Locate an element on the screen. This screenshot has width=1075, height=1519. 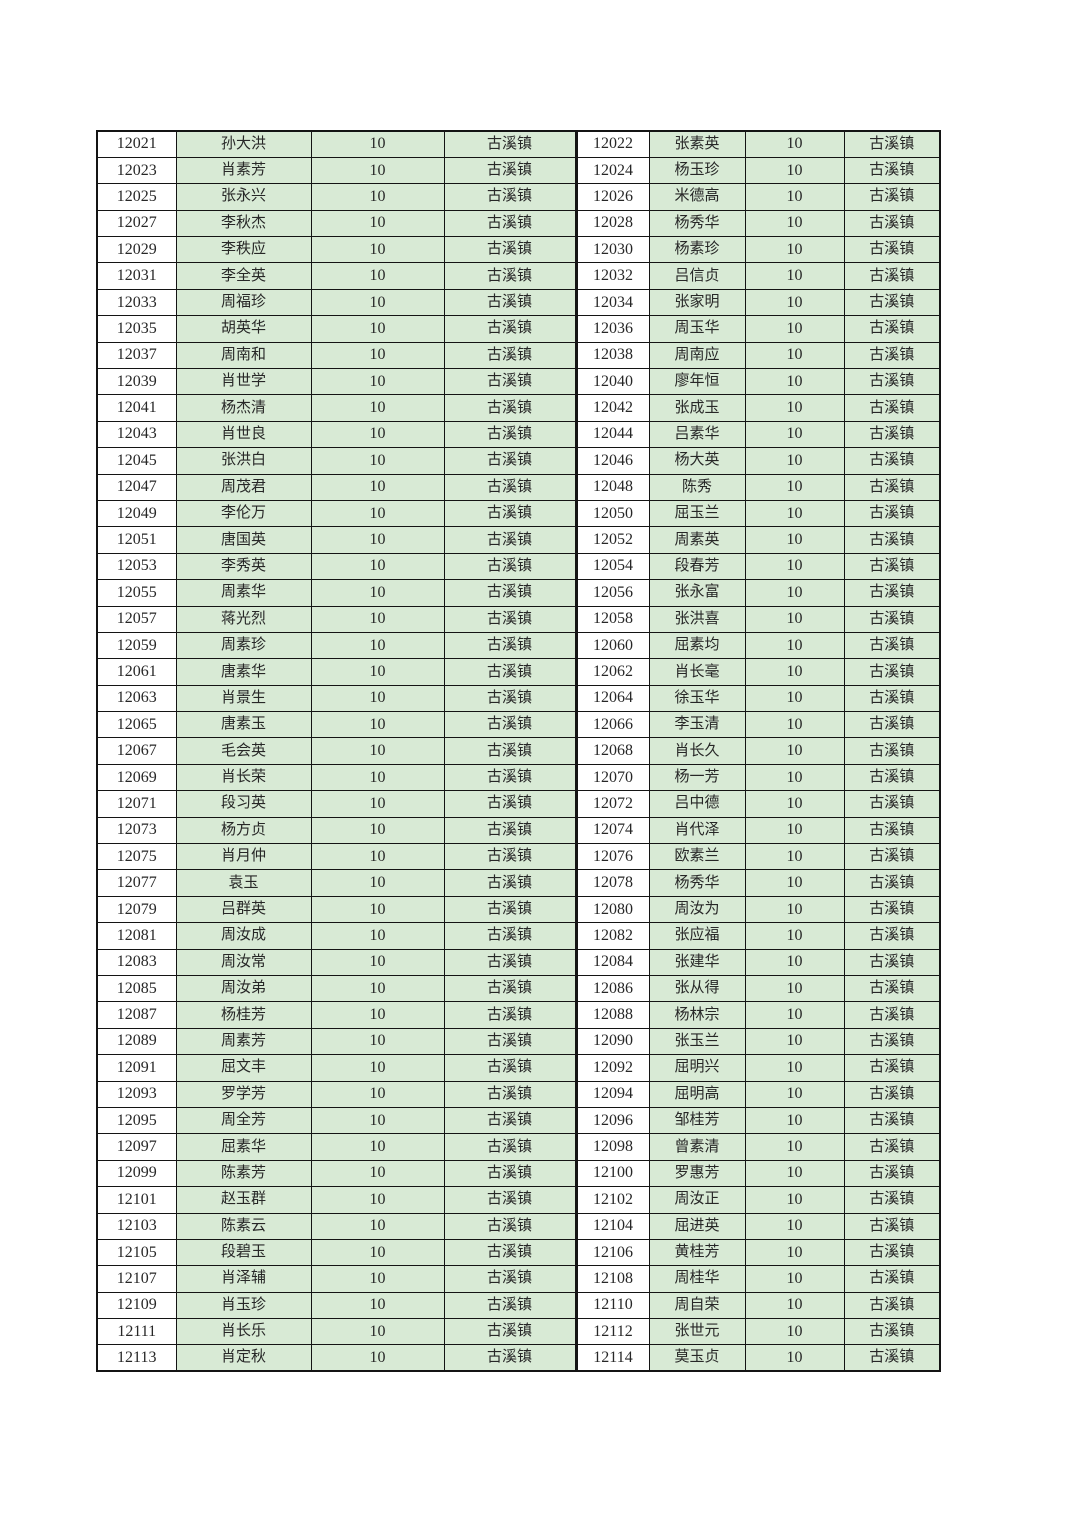
table-row: 12067 毛会英 10 古溪镇 12068 肖长久 10 古溪镇 is located at coordinates (518, 751).